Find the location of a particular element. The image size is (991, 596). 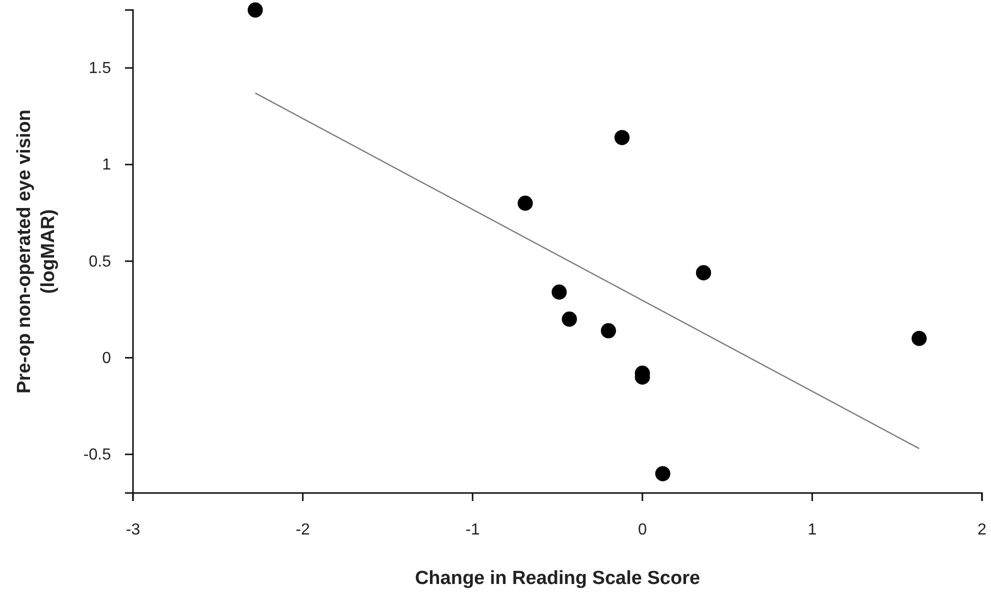

x-axis-title: Change in Reading Scale Score is located at coordinates (557, 578).